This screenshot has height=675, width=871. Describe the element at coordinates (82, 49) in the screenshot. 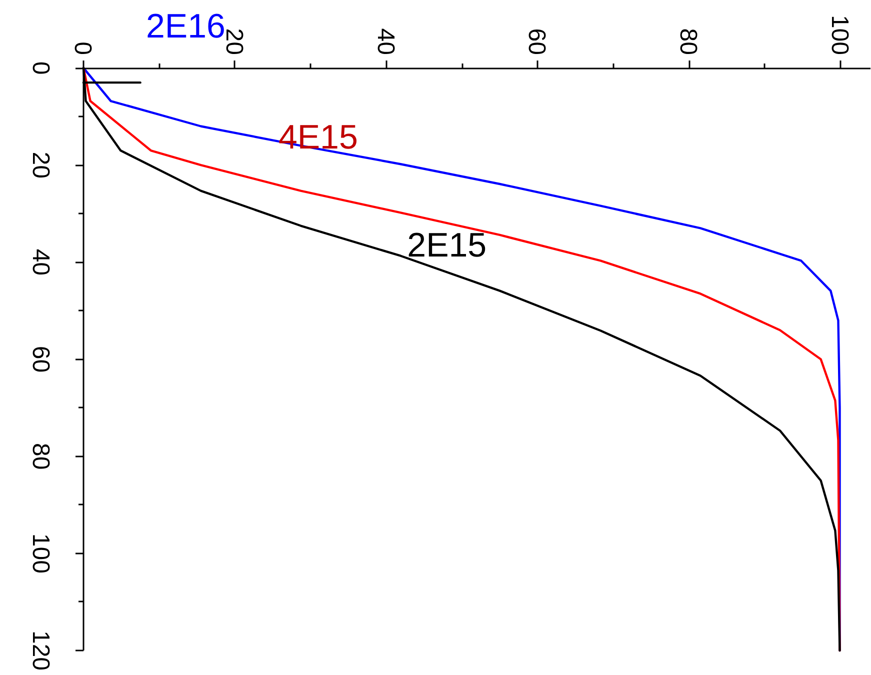

I see `x-tick-label: 0` at that location.